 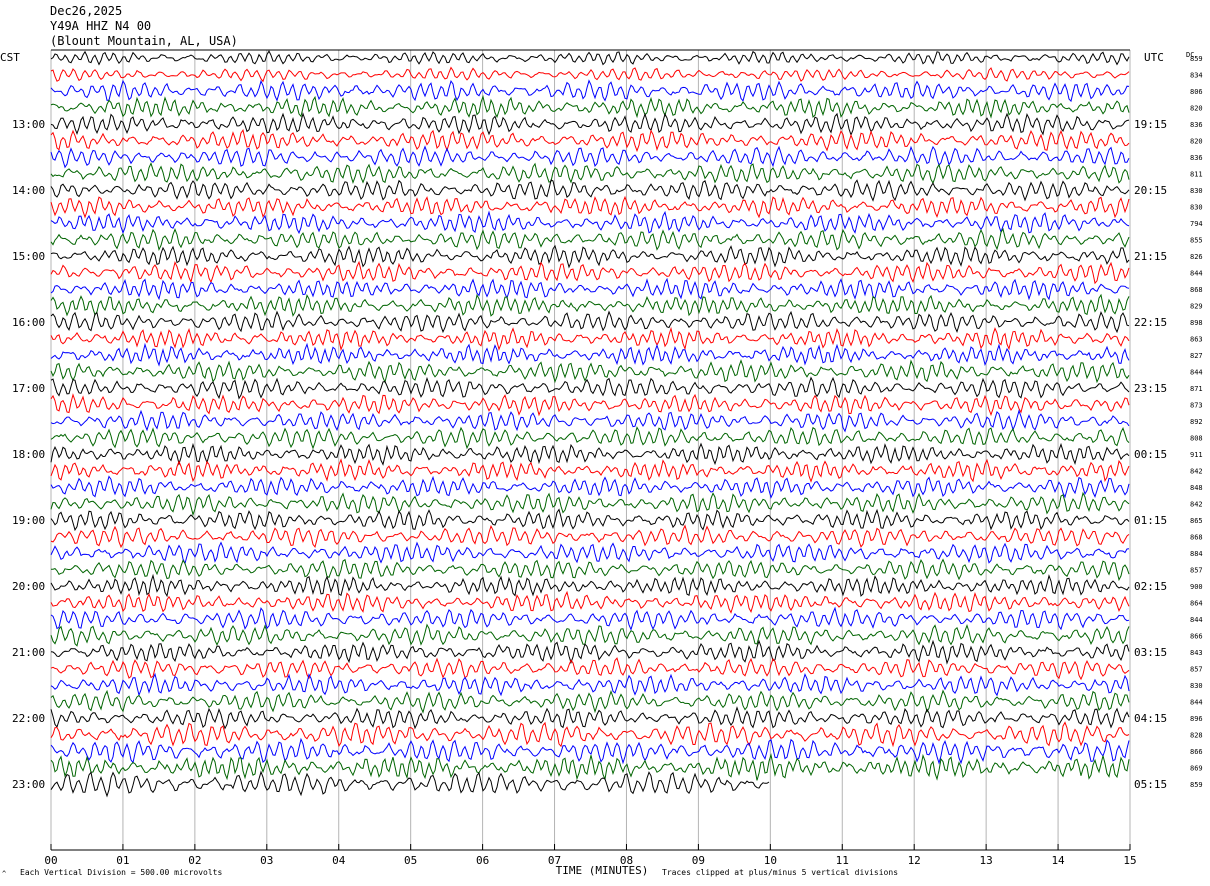 What do you see at coordinates (28, 388) in the screenshot?
I see `cst-hour-label: 17:00` at bounding box center [28, 388].